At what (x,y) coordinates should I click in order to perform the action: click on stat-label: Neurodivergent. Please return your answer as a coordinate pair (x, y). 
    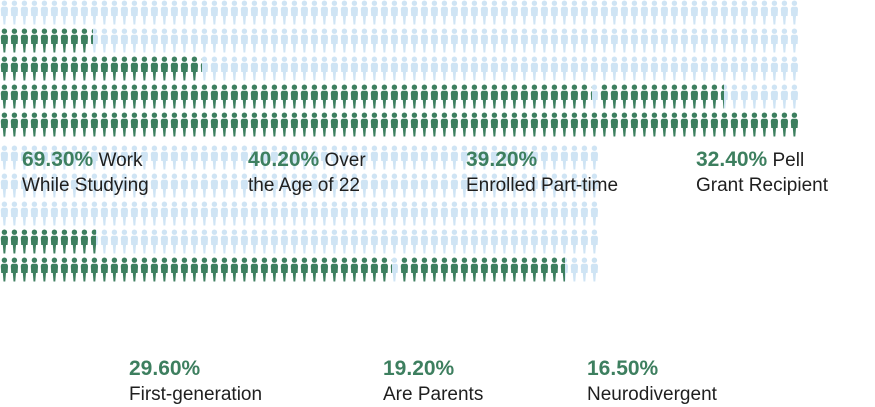
    Looking at the image, I should click on (652, 394).